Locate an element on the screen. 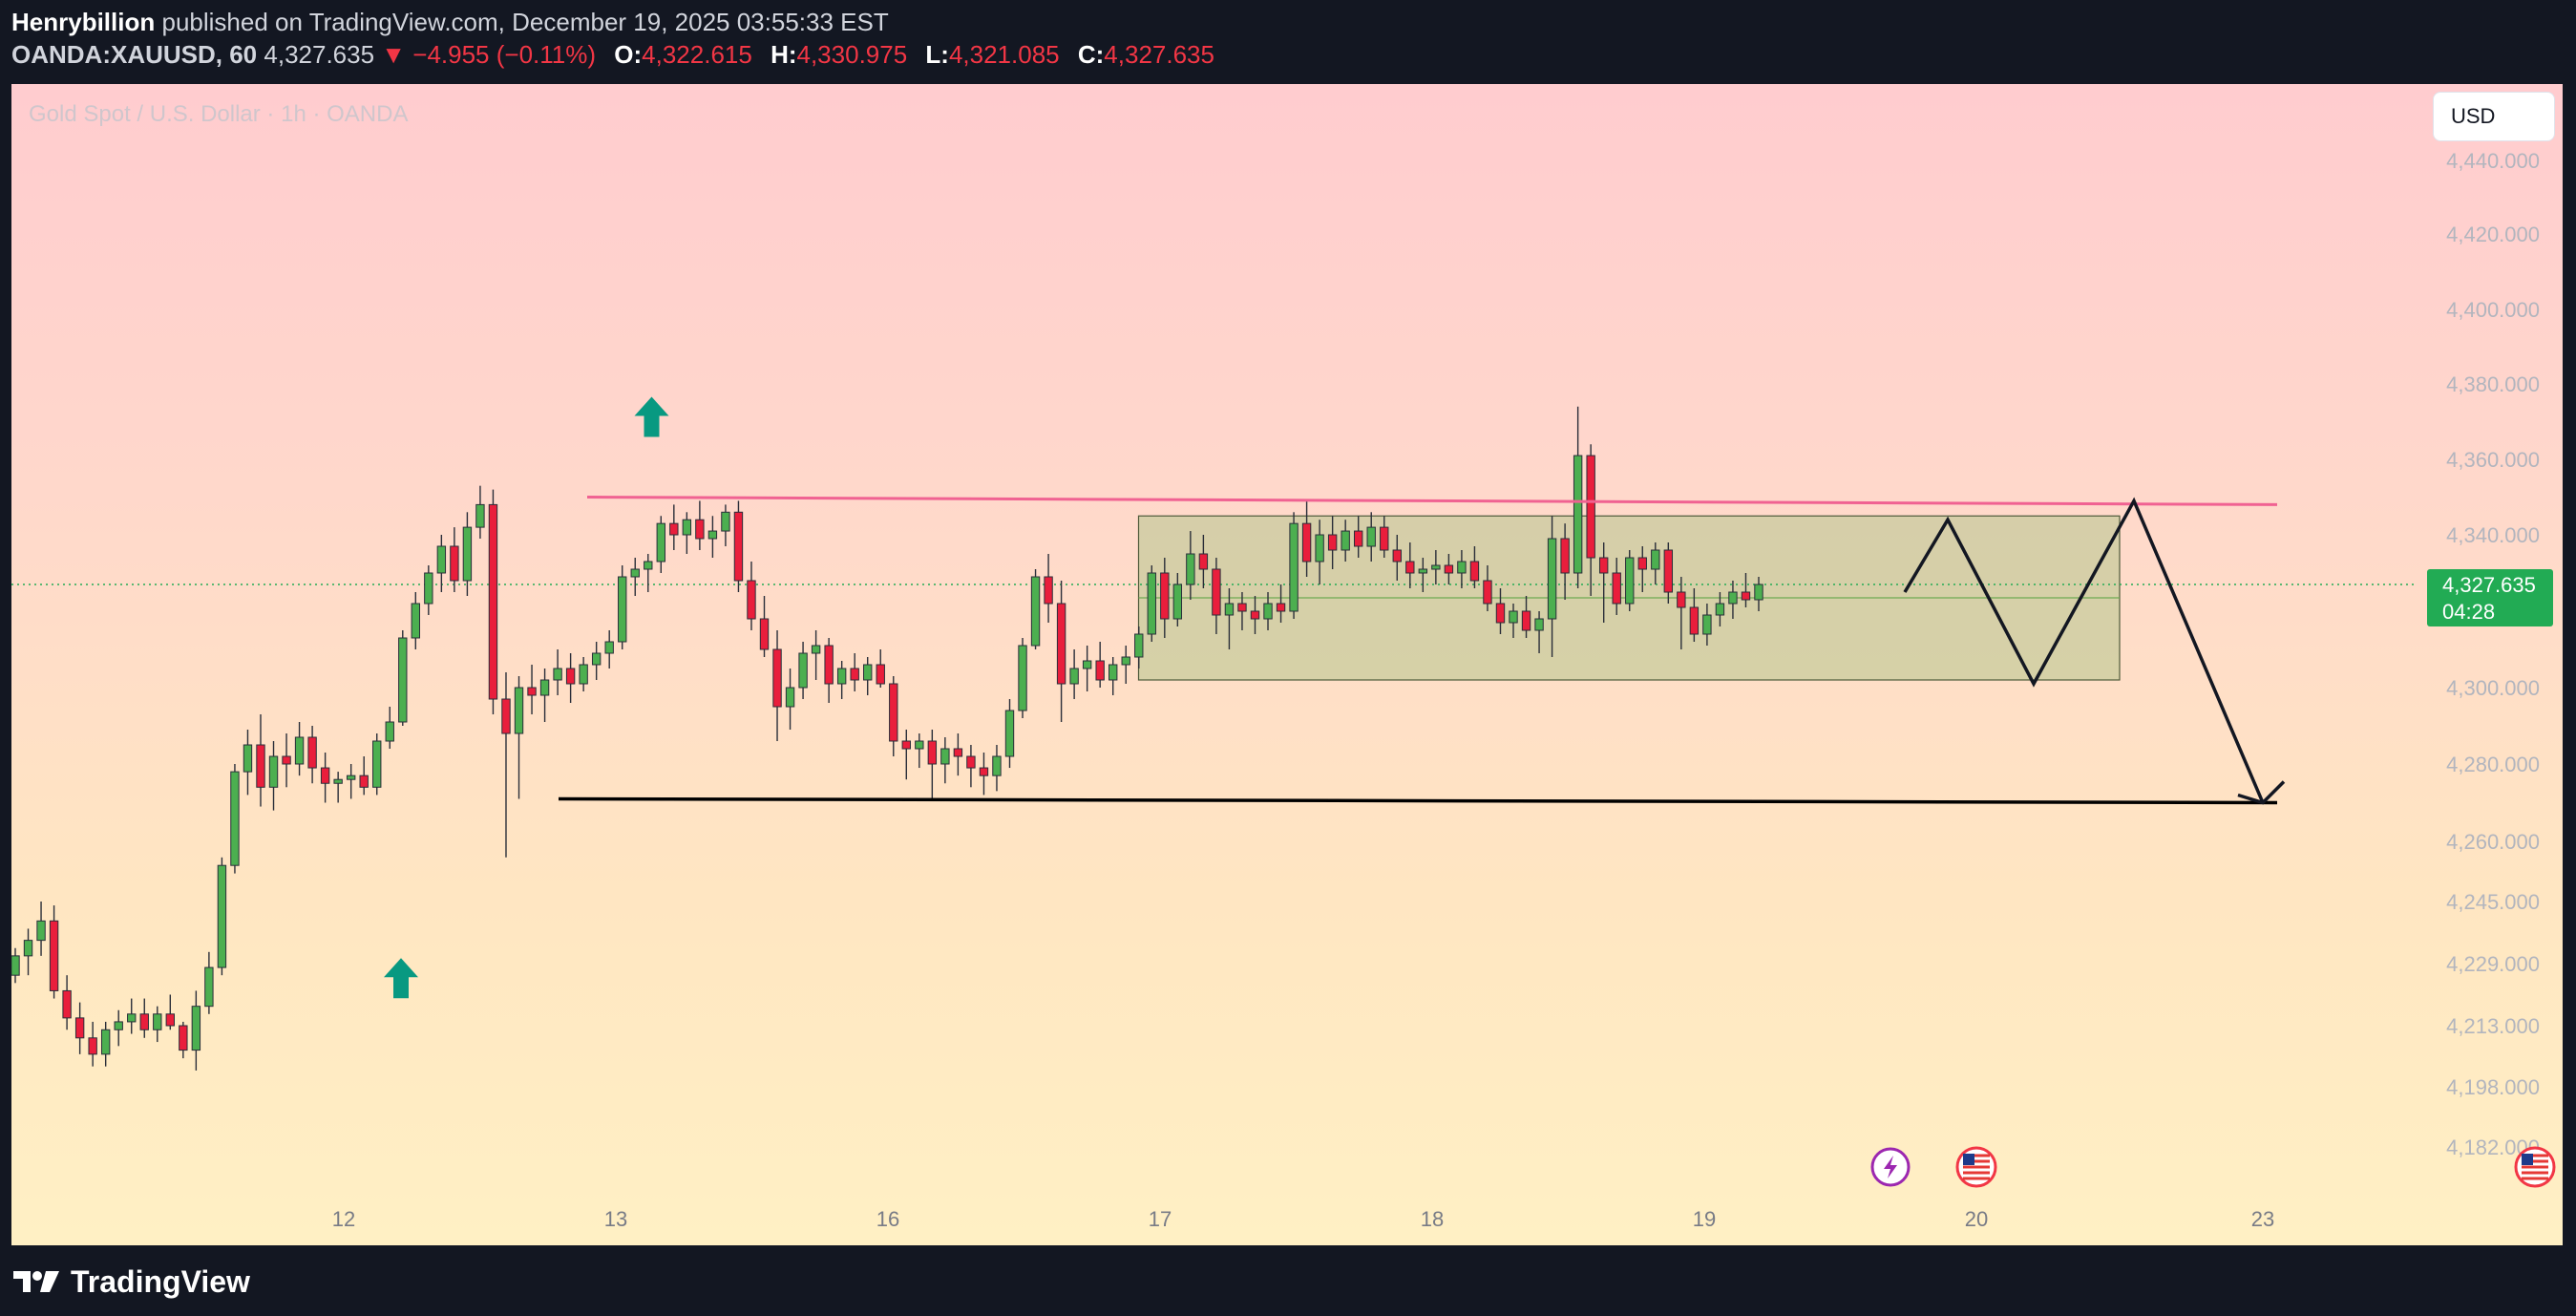 The height and width of the screenshot is (1316, 2576). chart-symbol-description: Gold Spot / U.S. Dollar · 1h · OANDA is located at coordinates (219, 114).